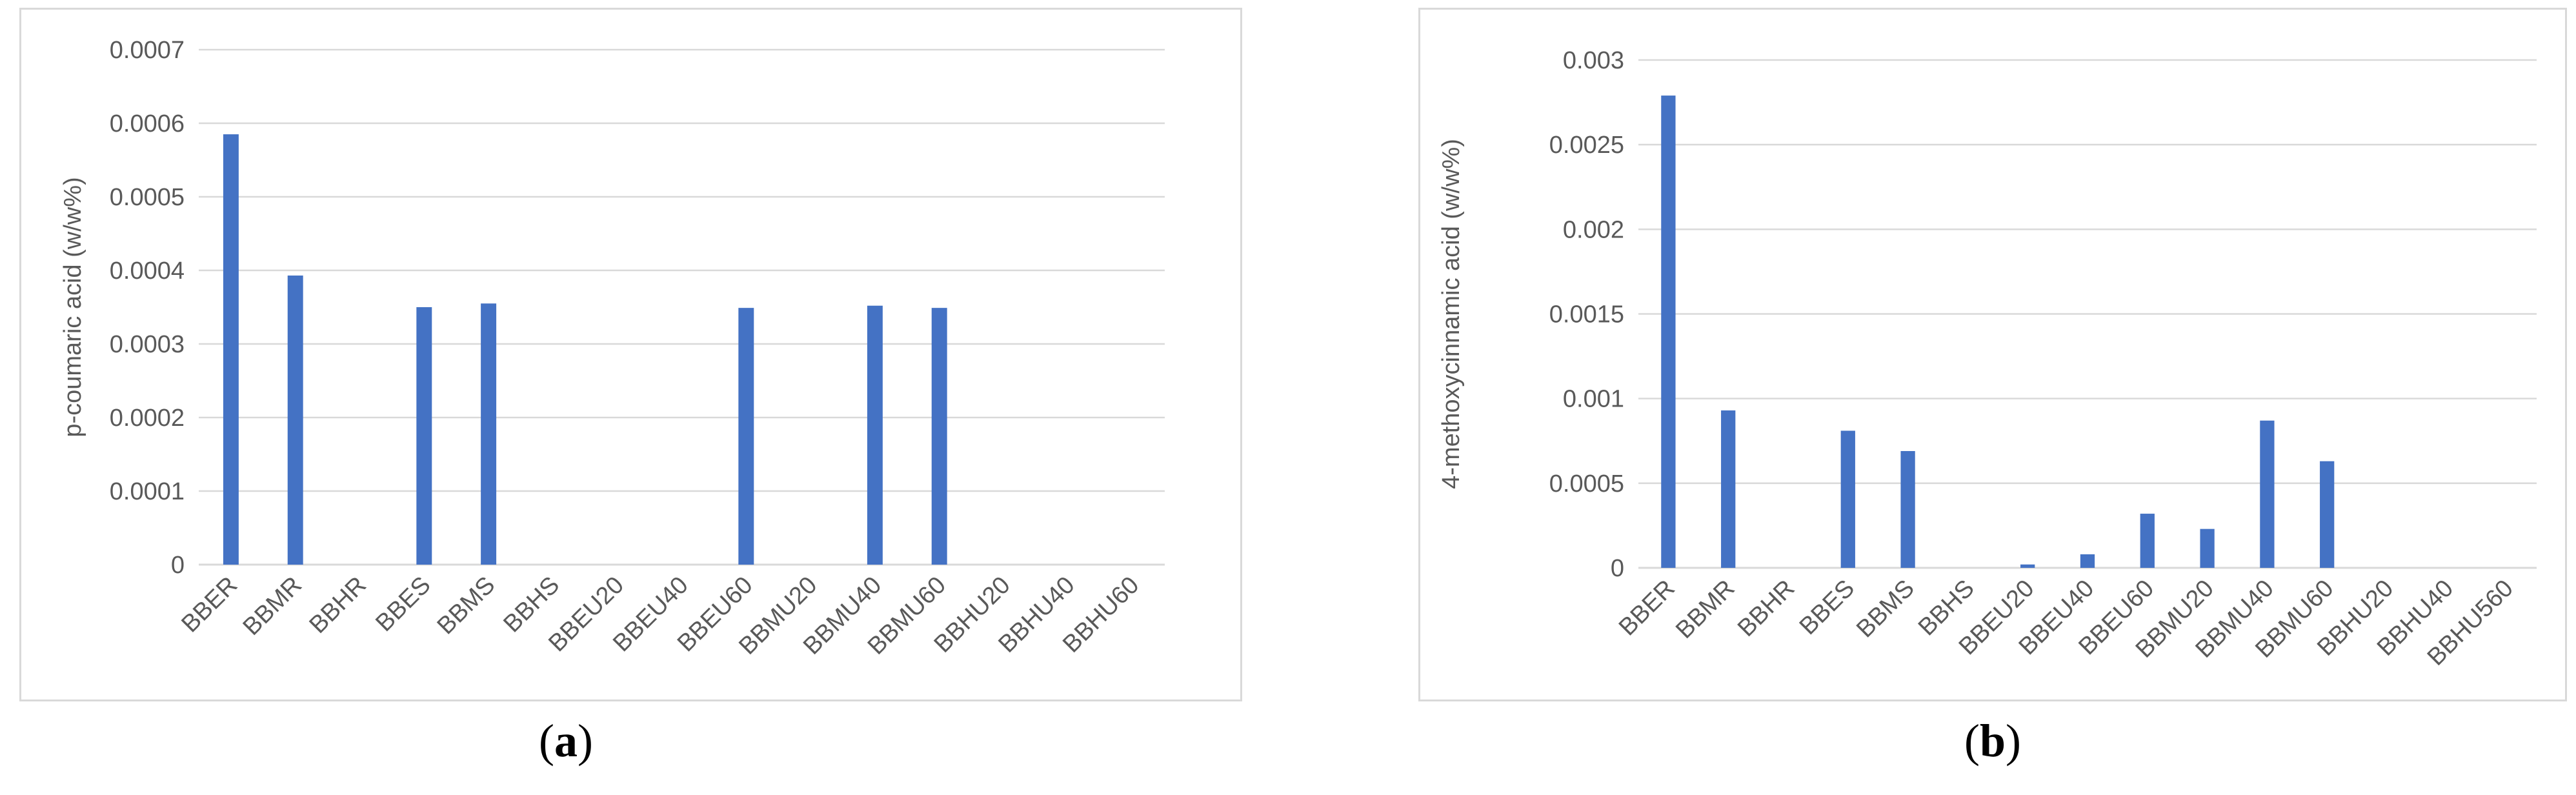 The height and width of the screenshot is (795, 2576). What do you see at coordinates (147, 418) in the screenshot?
I see `y-tick-label: 0.0002` at bounding box center [147, 418].